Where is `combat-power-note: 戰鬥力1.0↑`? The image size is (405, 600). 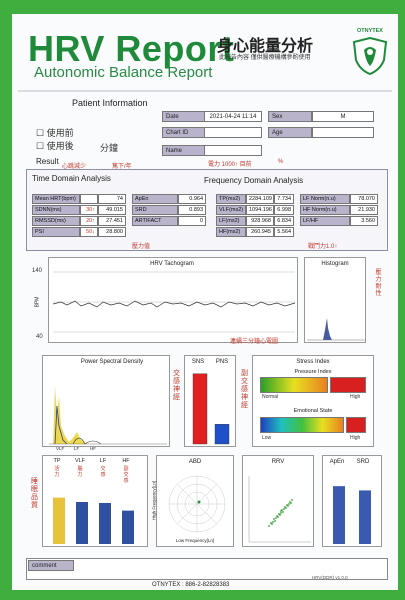
combat-power-note: 戰鬥力1.0↑ is located at coordinates (323, 247).